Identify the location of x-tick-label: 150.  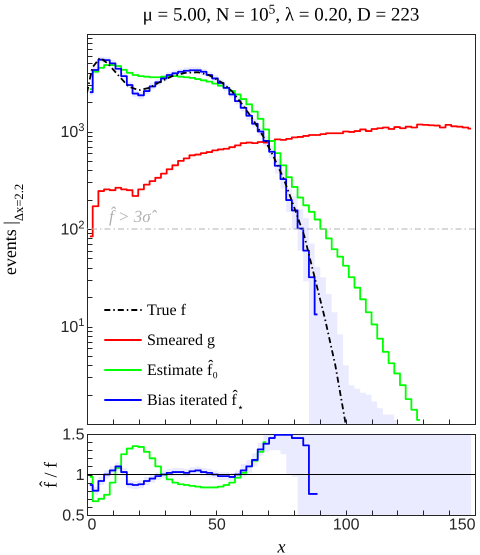
(462, 525).